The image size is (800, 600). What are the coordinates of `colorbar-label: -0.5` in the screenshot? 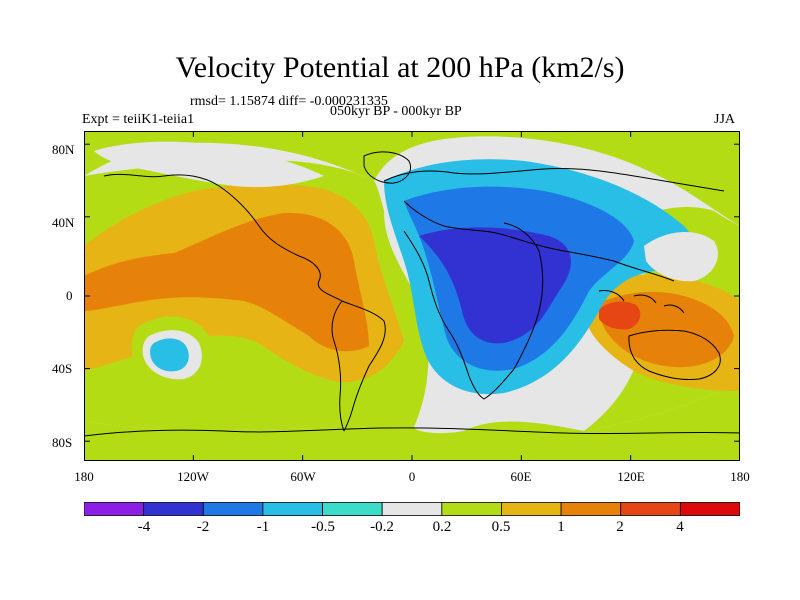 It's located at (323, 527).